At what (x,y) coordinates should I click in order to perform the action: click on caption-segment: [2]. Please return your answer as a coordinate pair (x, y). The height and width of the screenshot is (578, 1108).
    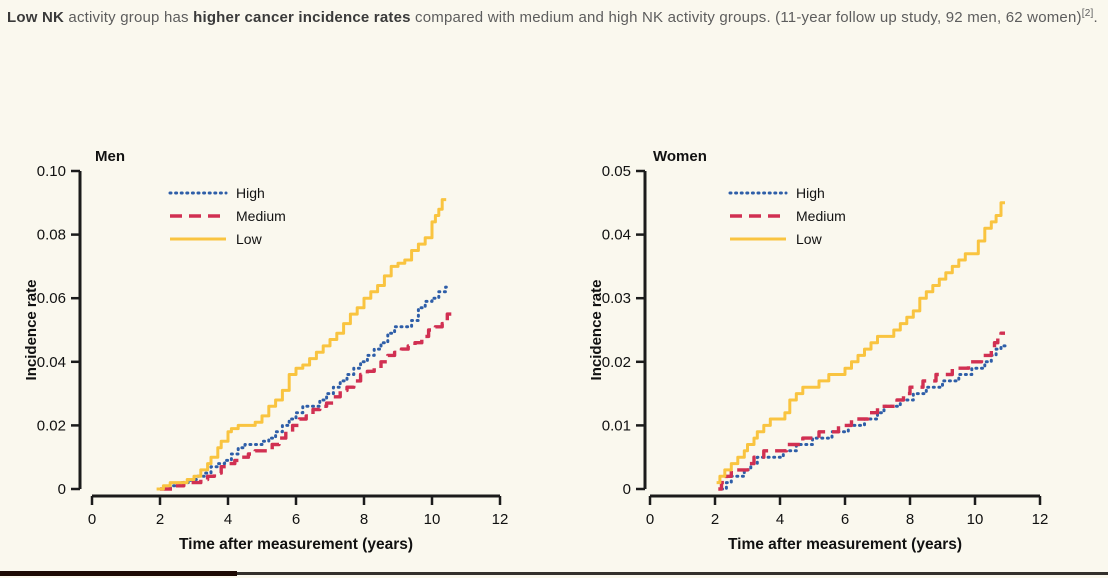
    Looking at the image, I should click on (1087, 13).